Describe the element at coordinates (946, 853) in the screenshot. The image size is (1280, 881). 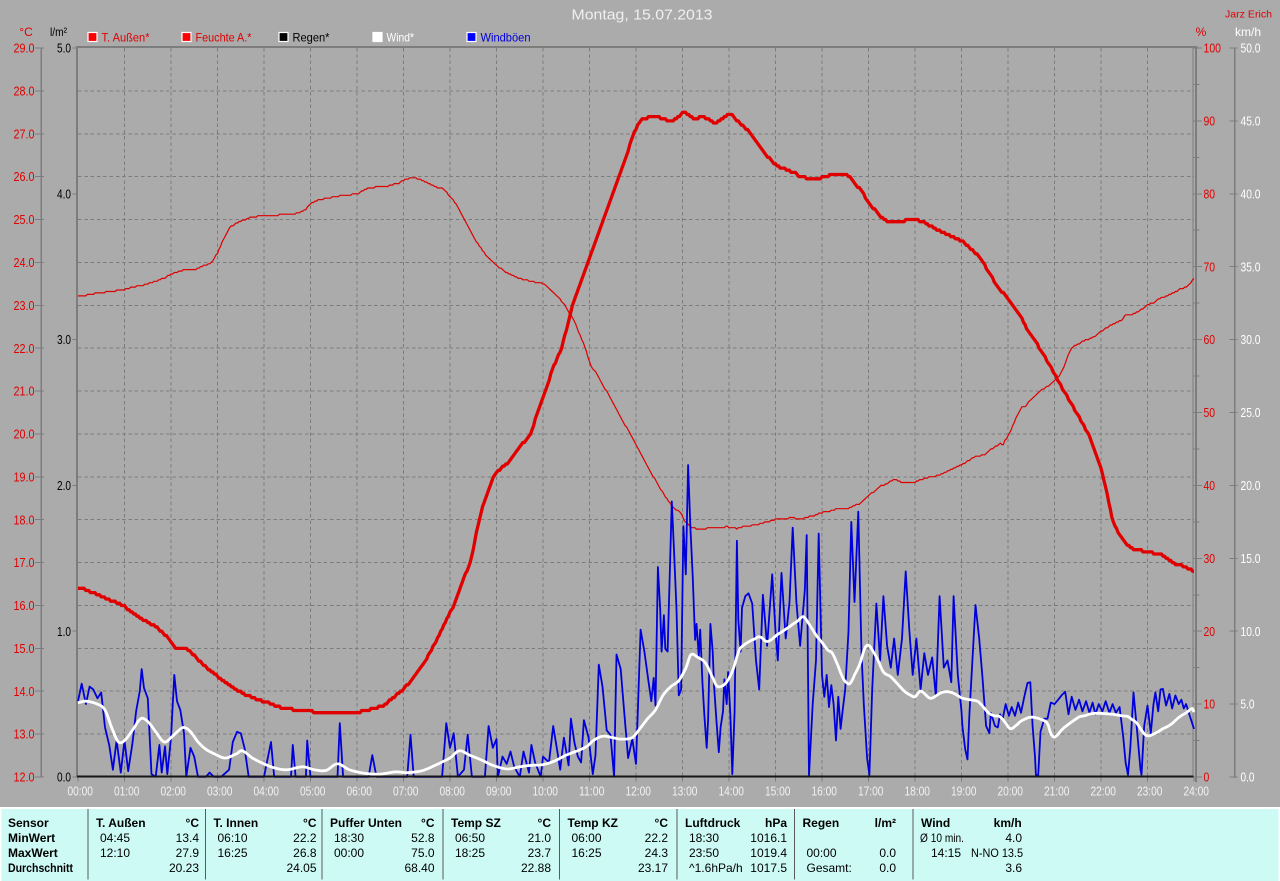
I see `svg-text: 14:15` at that location.